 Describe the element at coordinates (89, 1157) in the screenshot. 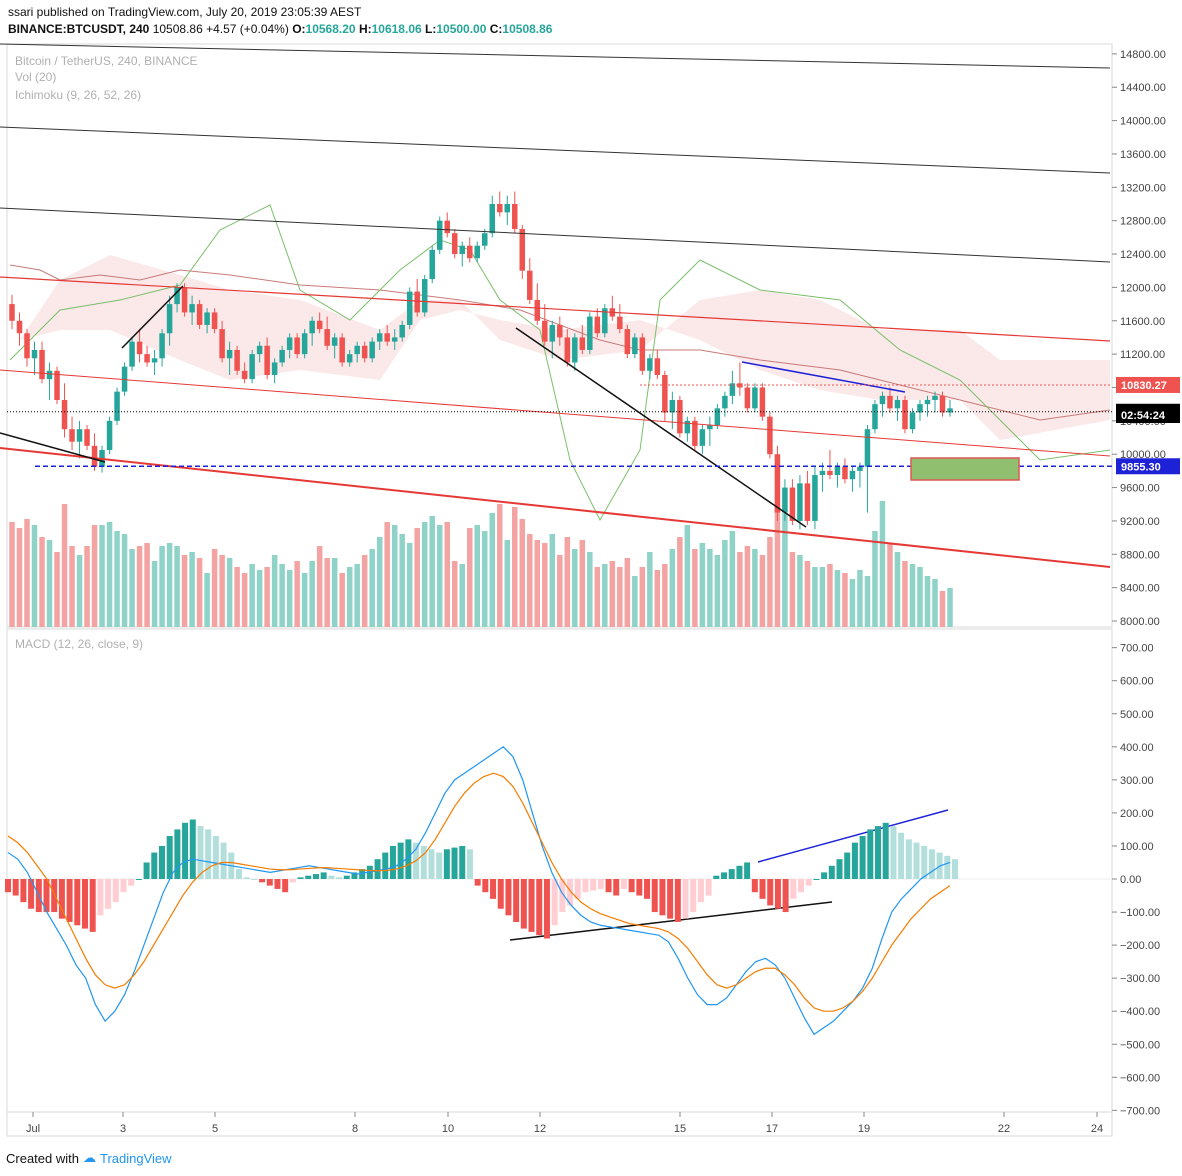

I see `tradingview-logo-icon: ☁` at that location.